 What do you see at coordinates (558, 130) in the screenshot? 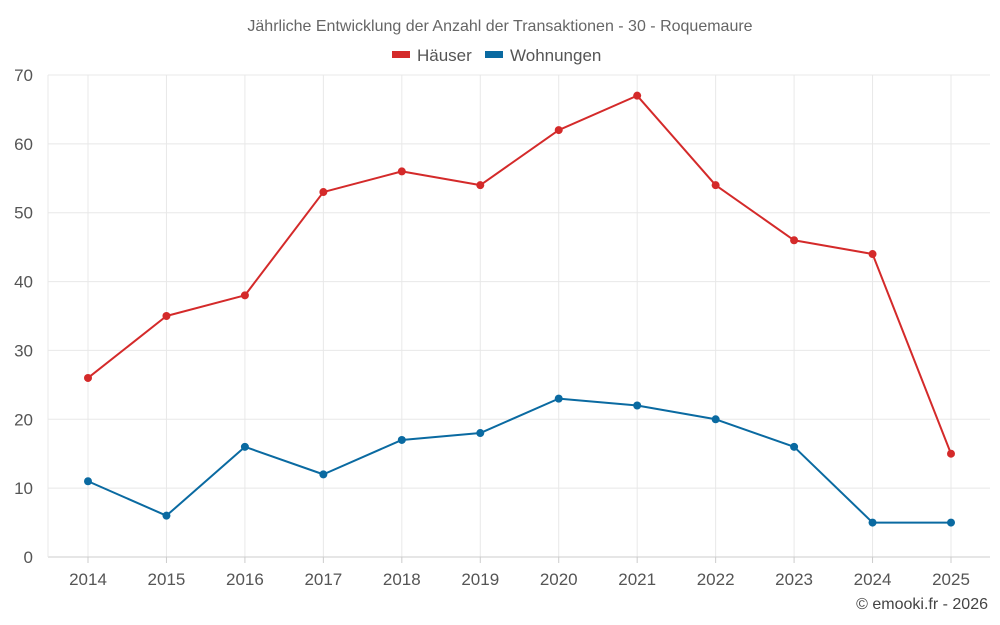
I see `point-haeuser-2020` at bounding box center [558, 130].